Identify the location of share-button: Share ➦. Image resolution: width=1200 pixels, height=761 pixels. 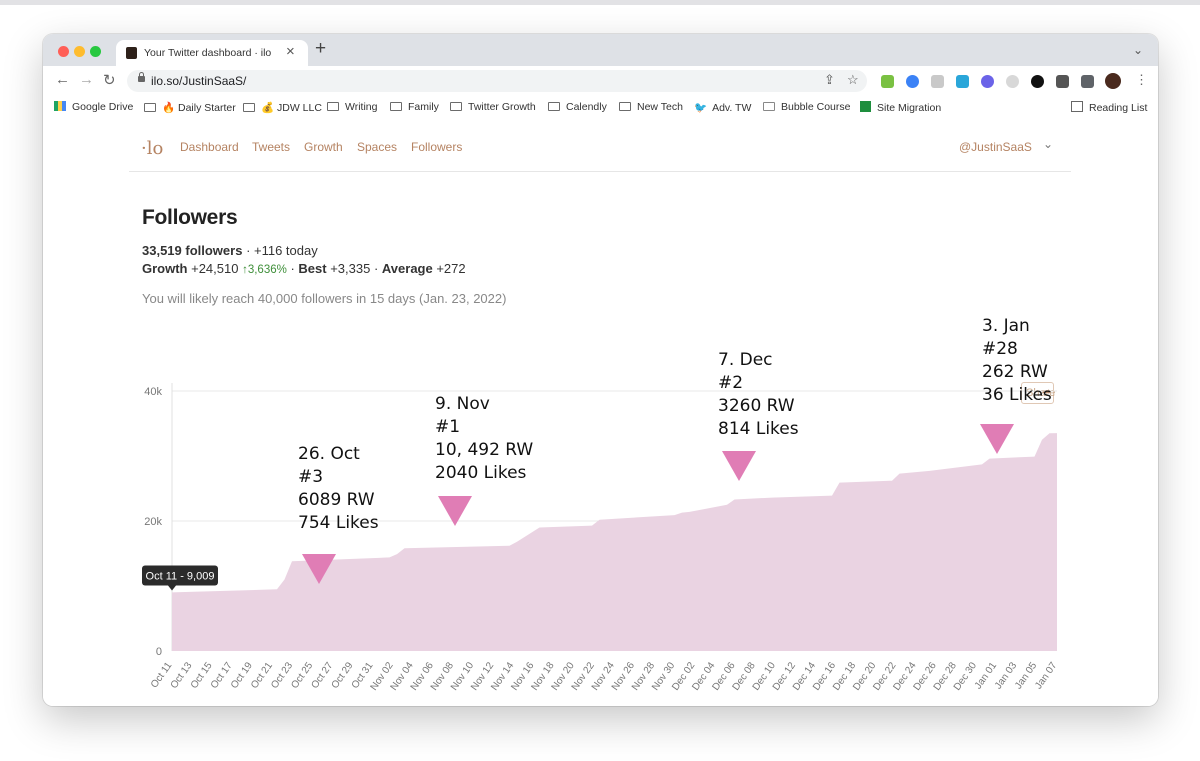
(1038, 393).